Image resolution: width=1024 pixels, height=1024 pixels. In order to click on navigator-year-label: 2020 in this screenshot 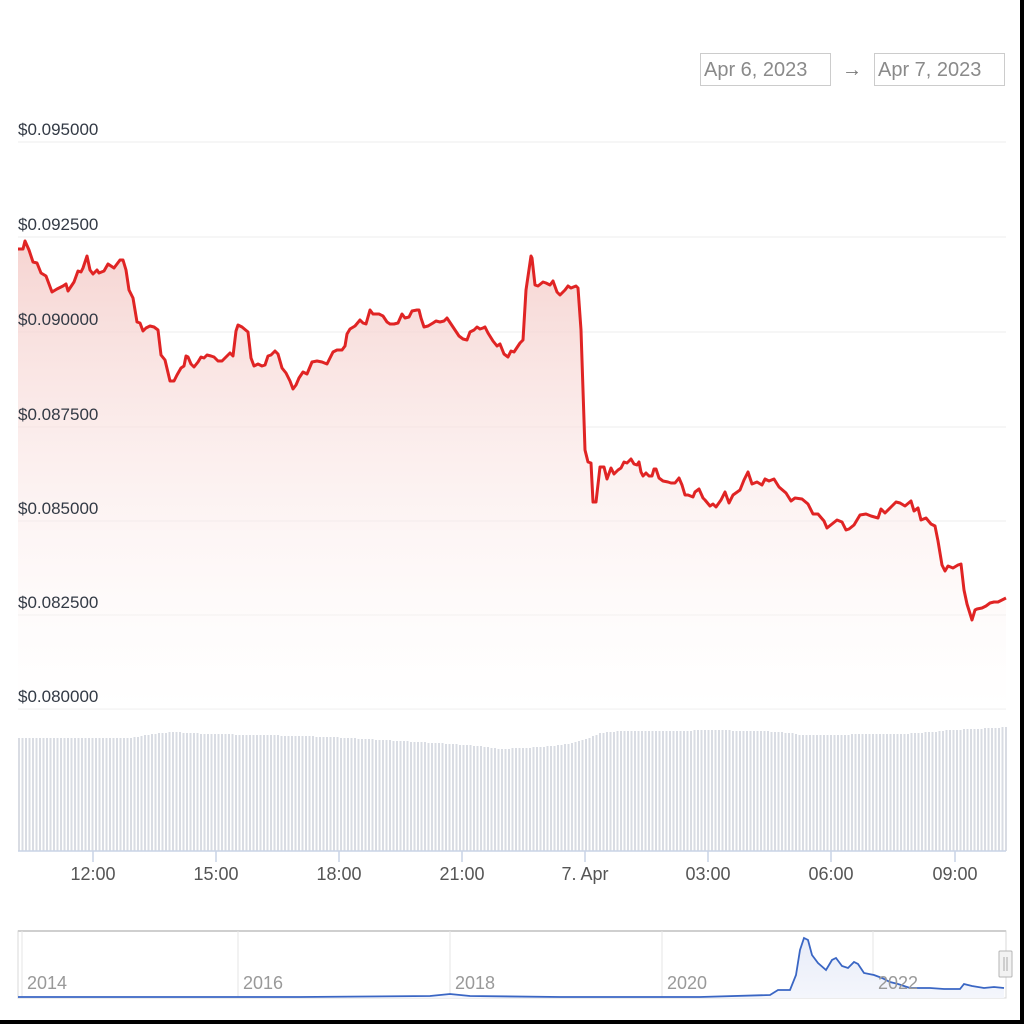, I will do `click(687, 983)`.